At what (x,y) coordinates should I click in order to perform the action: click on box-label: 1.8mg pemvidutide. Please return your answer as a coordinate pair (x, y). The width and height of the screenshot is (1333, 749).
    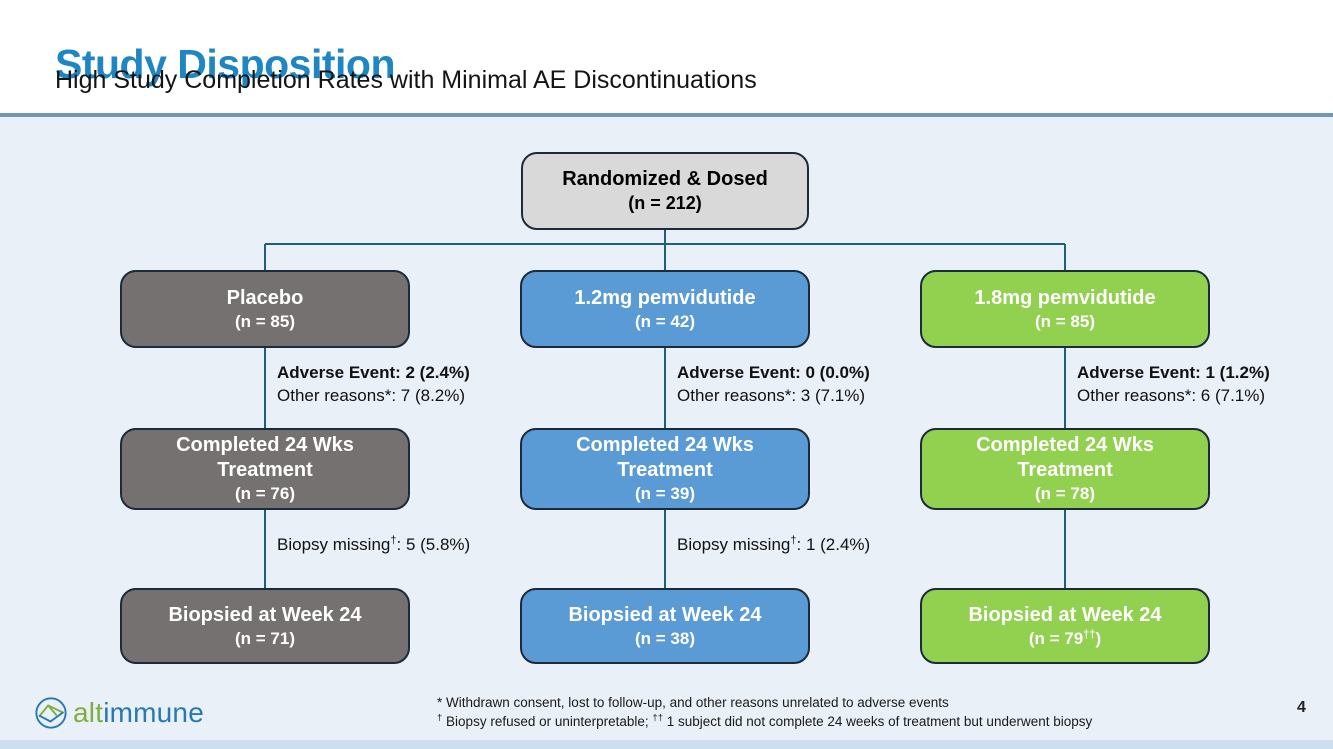
    Looking at the image, I should click on (1065, 297).